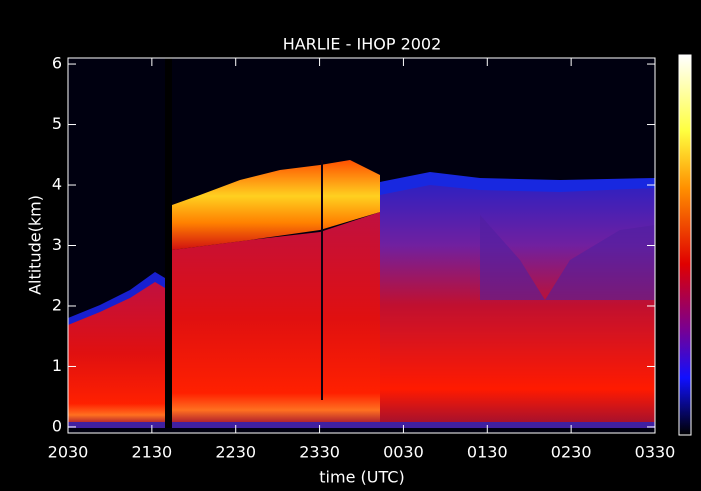 This screenshot has width=701, height=491. What do you see at coordinates (235, 452) in the screenshot?
I see `x-tick-label: 2230` at bounding box center [235, 452].